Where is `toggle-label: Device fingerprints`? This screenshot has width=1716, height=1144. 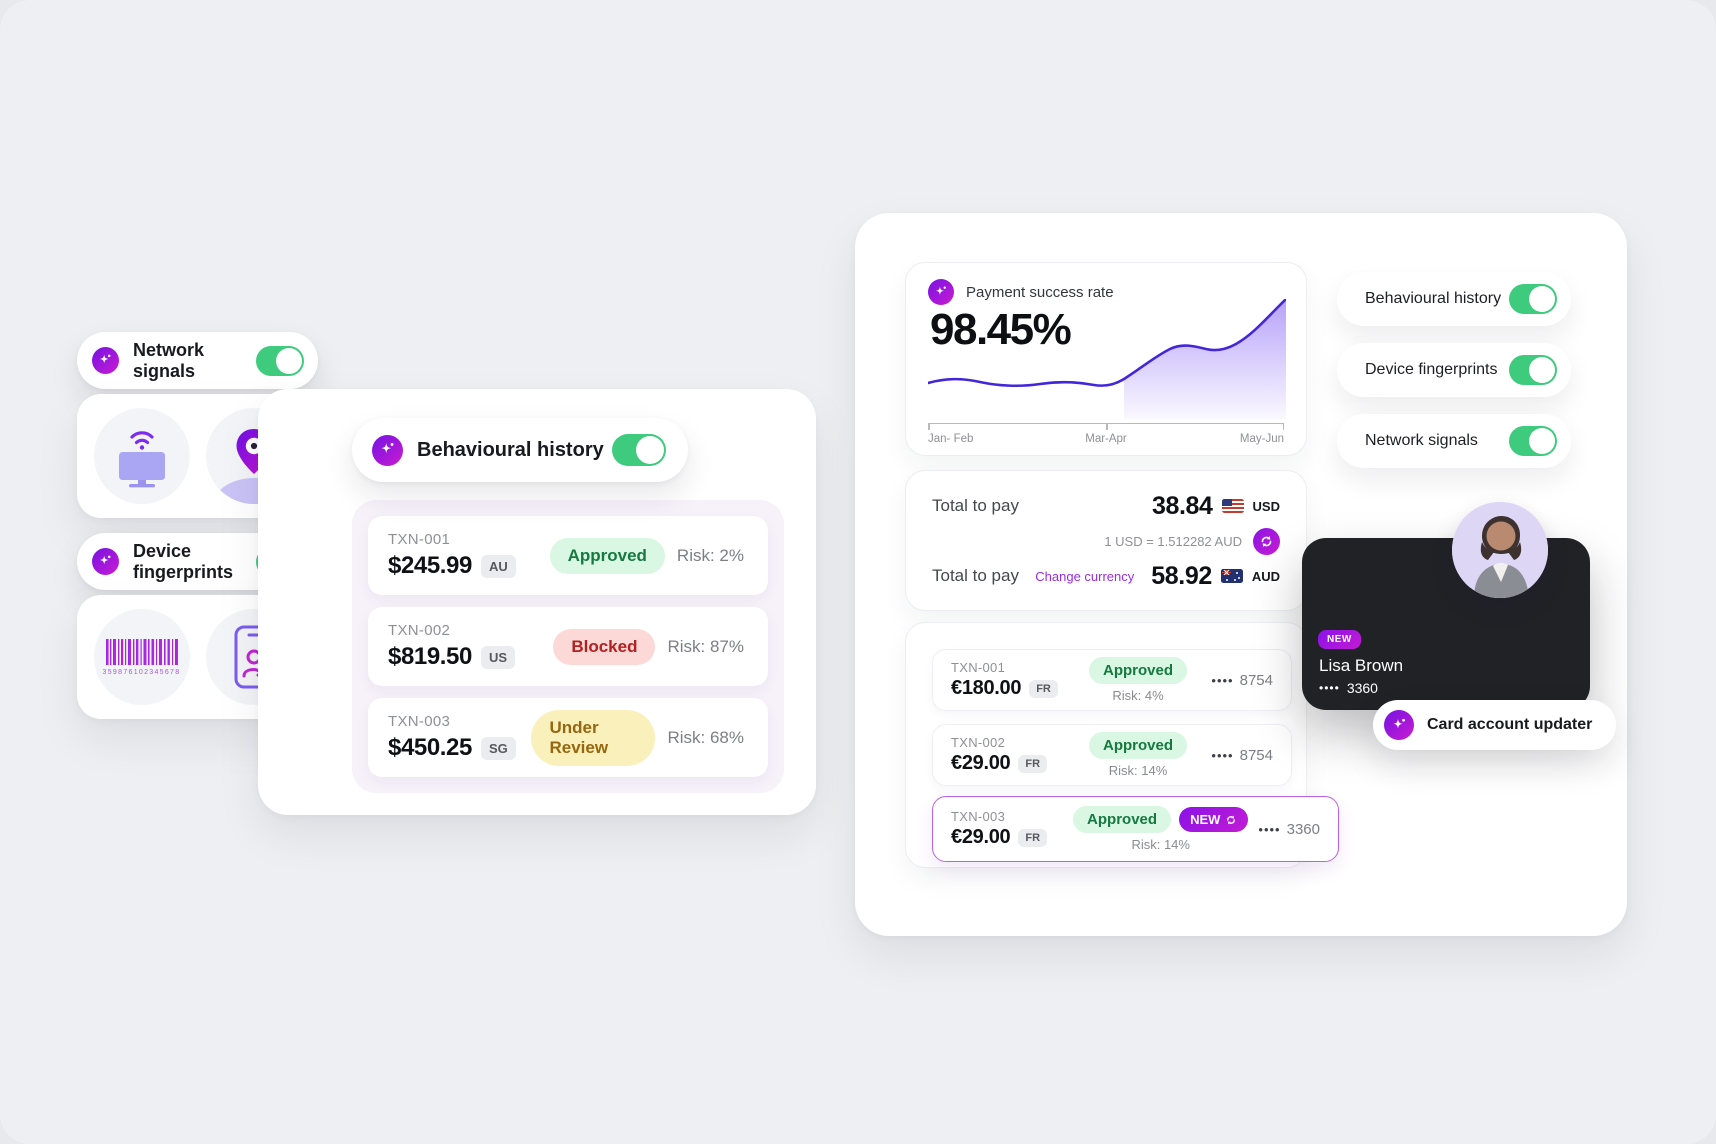 toggle-label: Device fingerprints is located at coordinates (1431, 369).